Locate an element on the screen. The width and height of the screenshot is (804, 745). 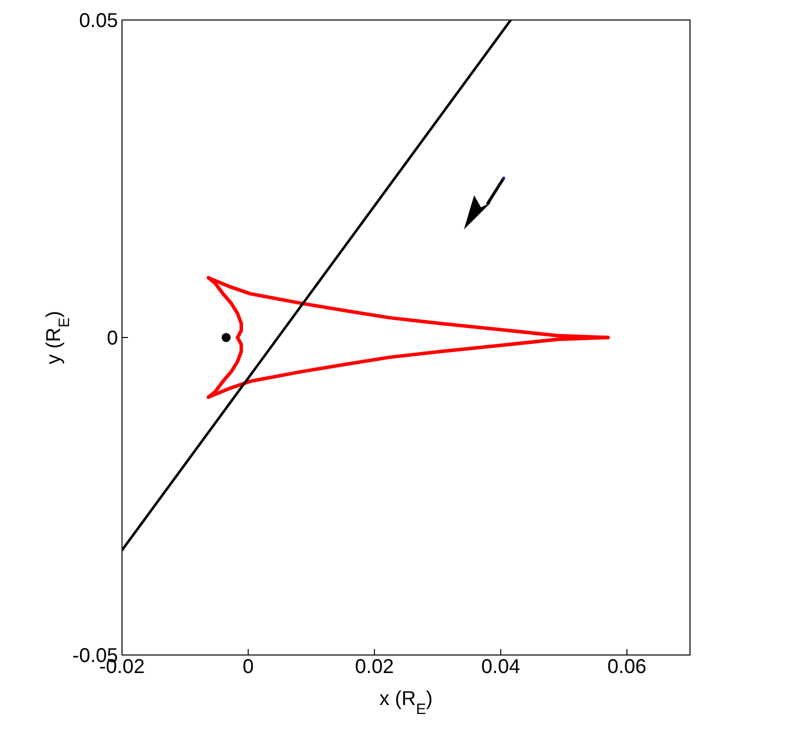
x-tick-label: 0.06 is located at coordinates (626, 667).